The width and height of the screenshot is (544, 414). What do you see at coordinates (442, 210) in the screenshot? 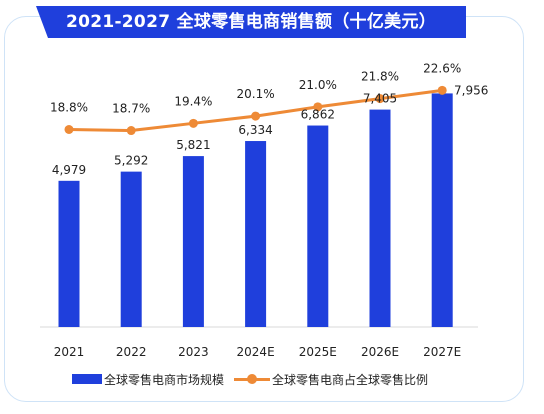
I see `bar-2027E` at bounding box center [442, 210].